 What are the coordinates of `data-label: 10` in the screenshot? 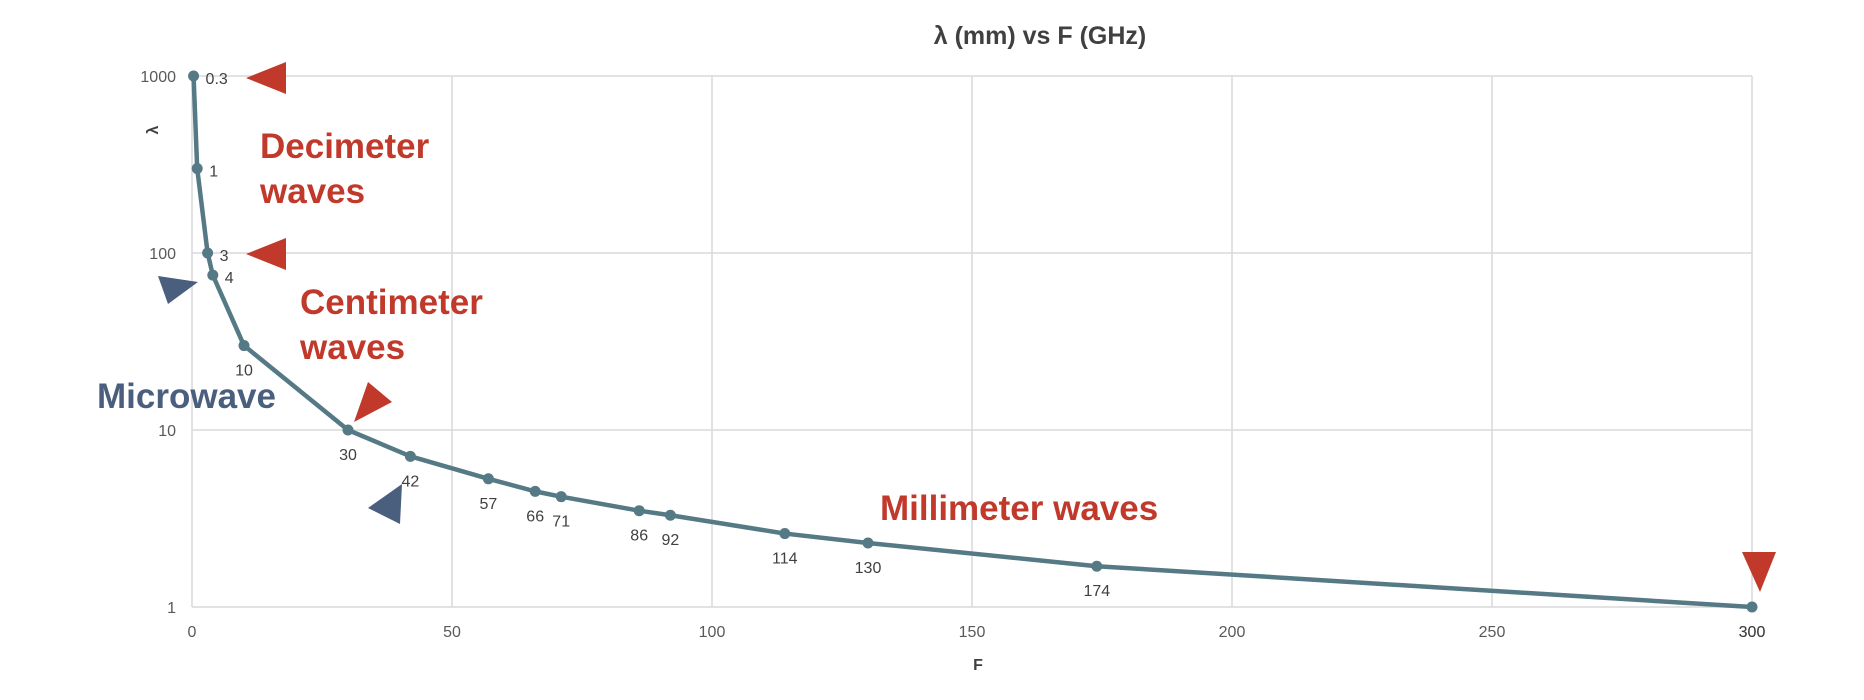 It's located at (244, 371).